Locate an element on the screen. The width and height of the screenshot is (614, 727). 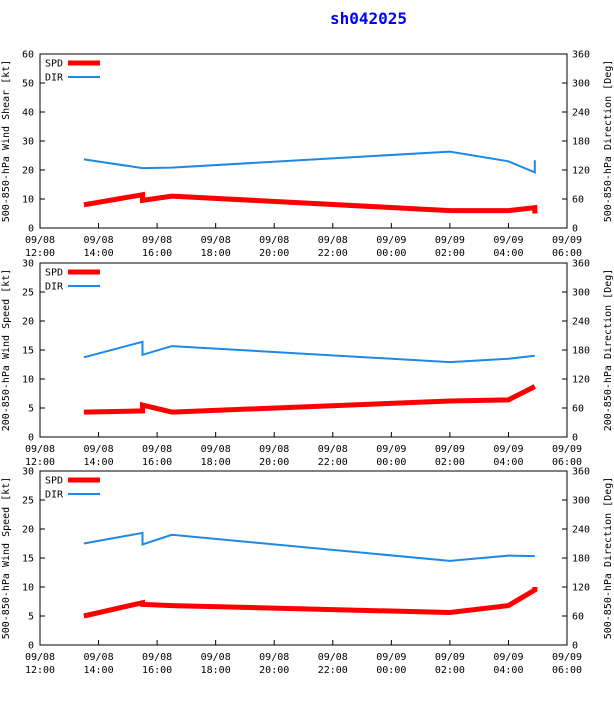
panel-3-x-tick-time: 16:00 is located at coordinates (157, 670).